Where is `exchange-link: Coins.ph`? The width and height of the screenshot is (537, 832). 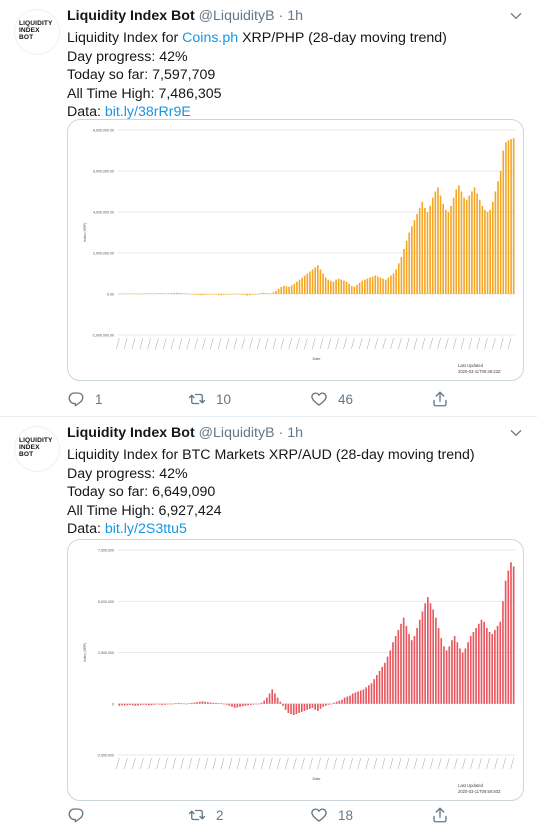
exchange-link: Coins.ph is located at coordinates (210, 38).